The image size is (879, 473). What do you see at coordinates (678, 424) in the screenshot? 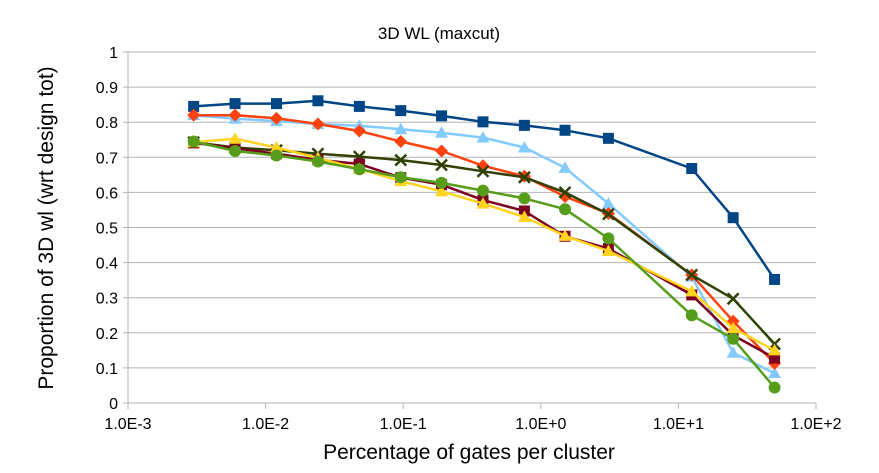
I see `x-tick-label: 1.0E+1` at bounding box center [678, 424].